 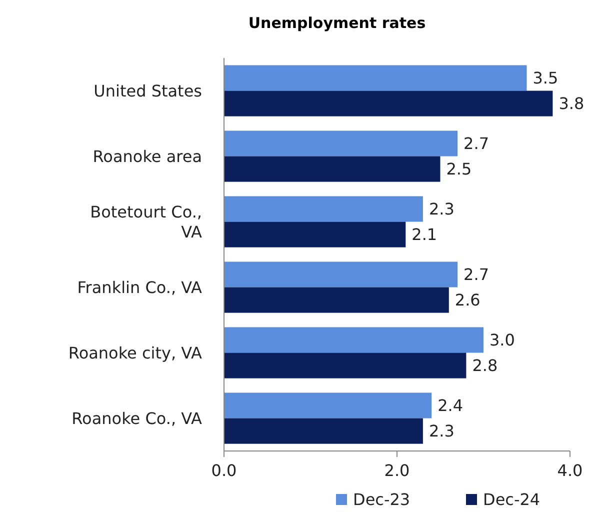 I want to click on y-tick-label: Roanoke city, VA, so click(x=135, y=352).